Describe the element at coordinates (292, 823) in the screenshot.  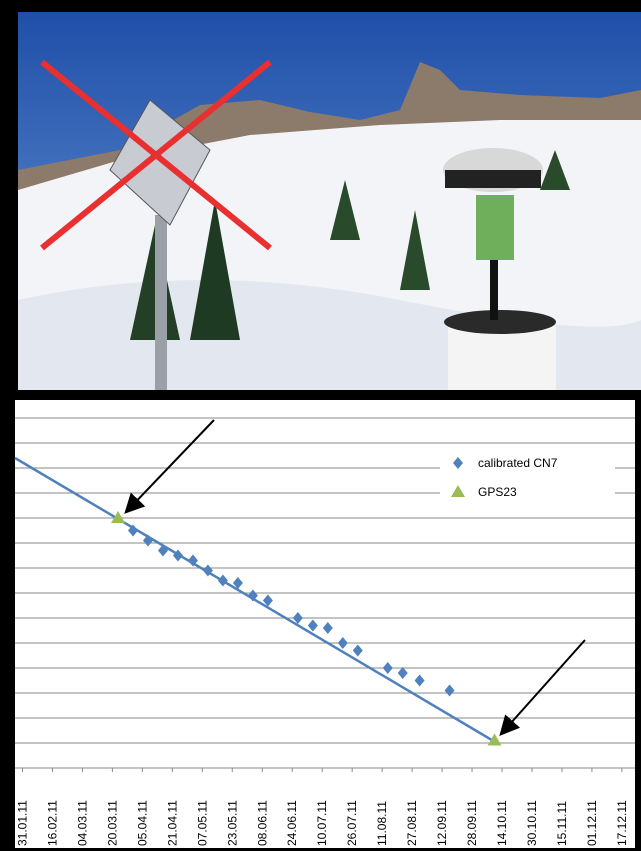
I see `x-tick-label: 24.06.11` at that location.